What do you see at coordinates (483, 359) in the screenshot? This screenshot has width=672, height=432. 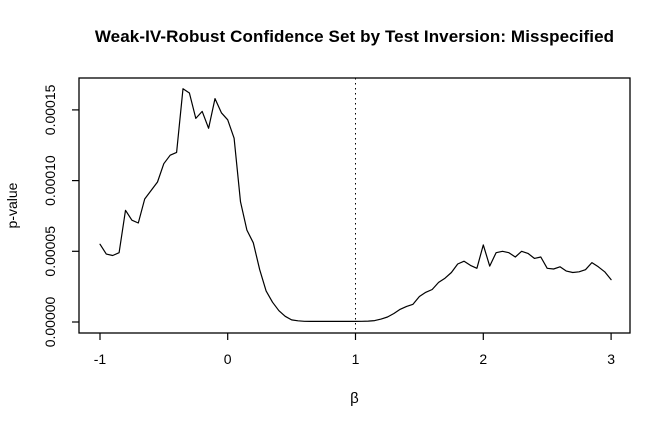 I see `x-tick-label: 2` at bounding box center [483, 359].